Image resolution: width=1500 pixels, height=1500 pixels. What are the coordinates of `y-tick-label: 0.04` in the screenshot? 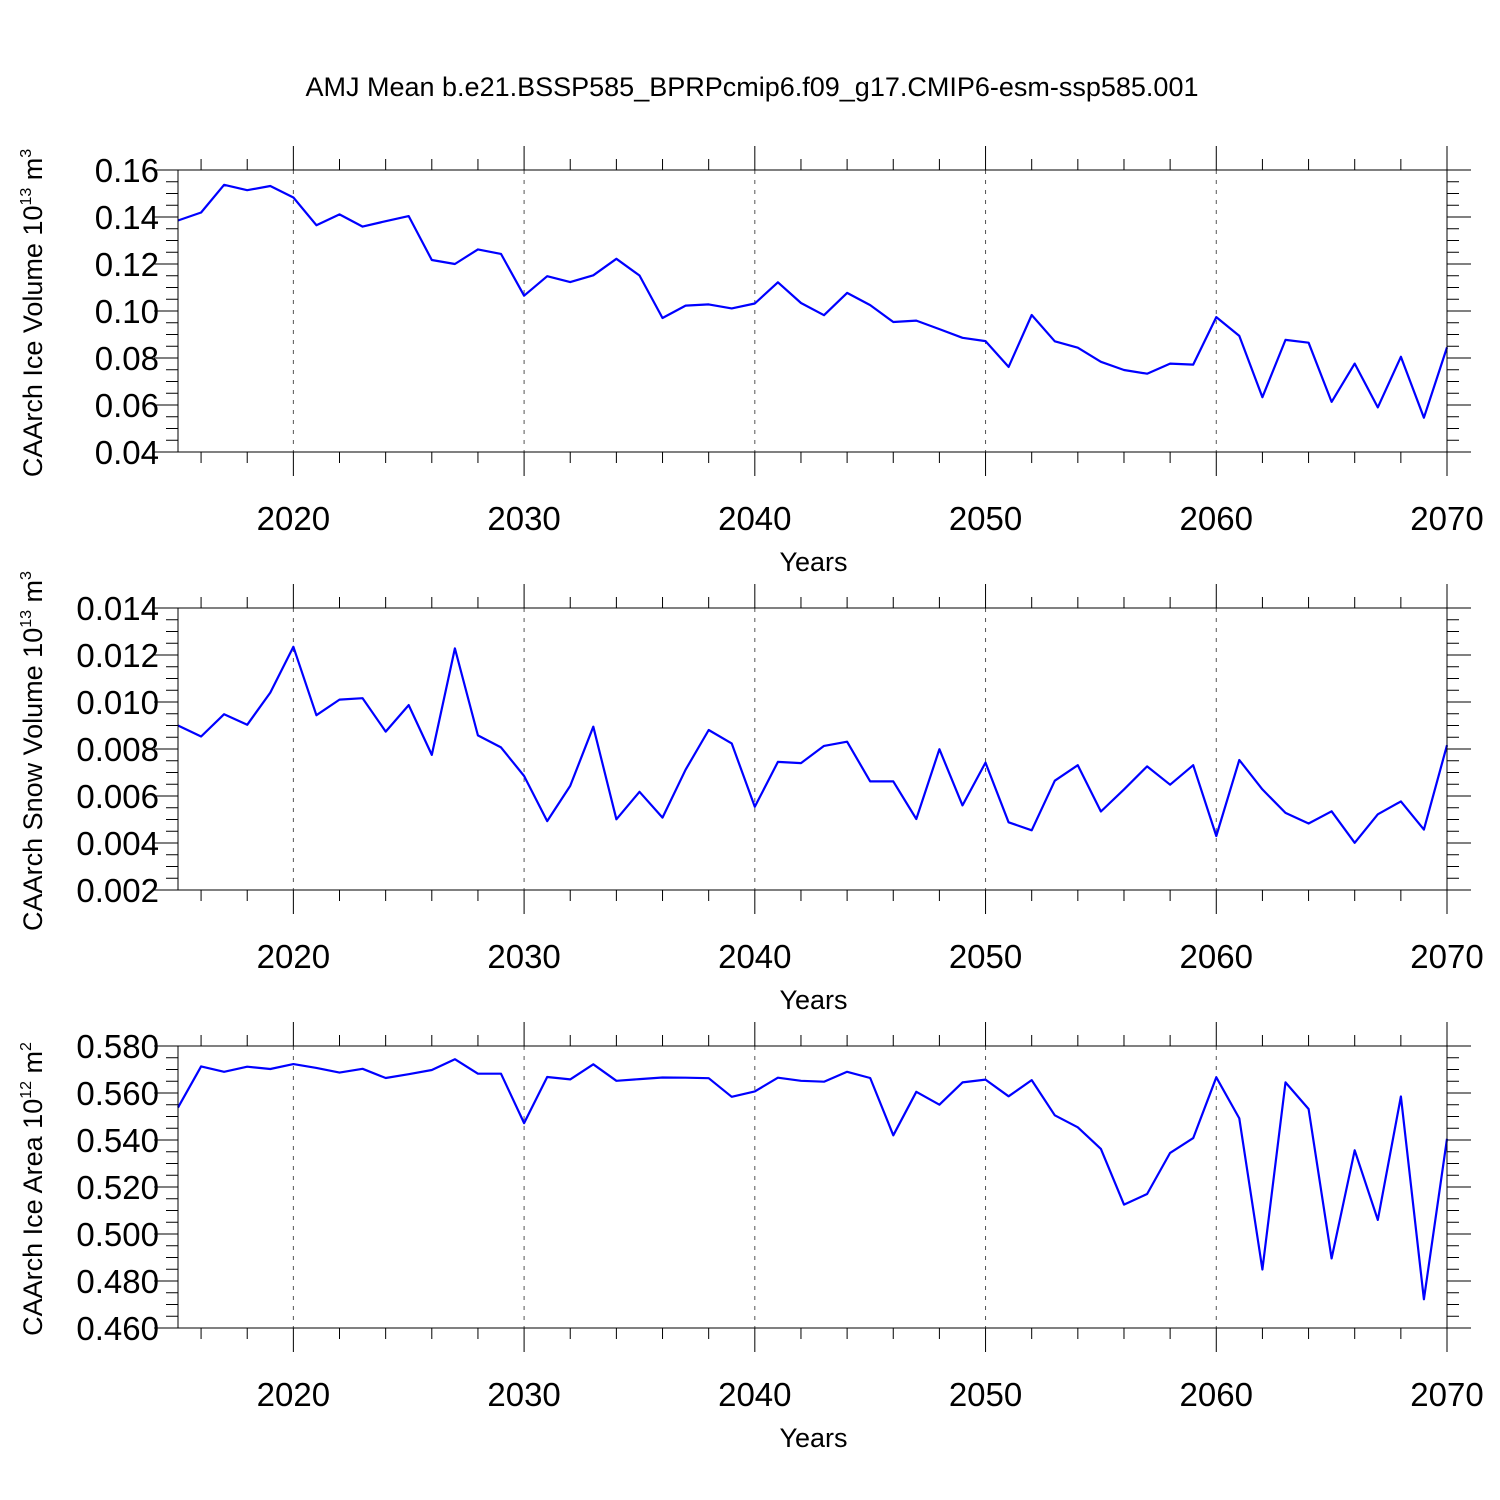 It's located at (127, 452).